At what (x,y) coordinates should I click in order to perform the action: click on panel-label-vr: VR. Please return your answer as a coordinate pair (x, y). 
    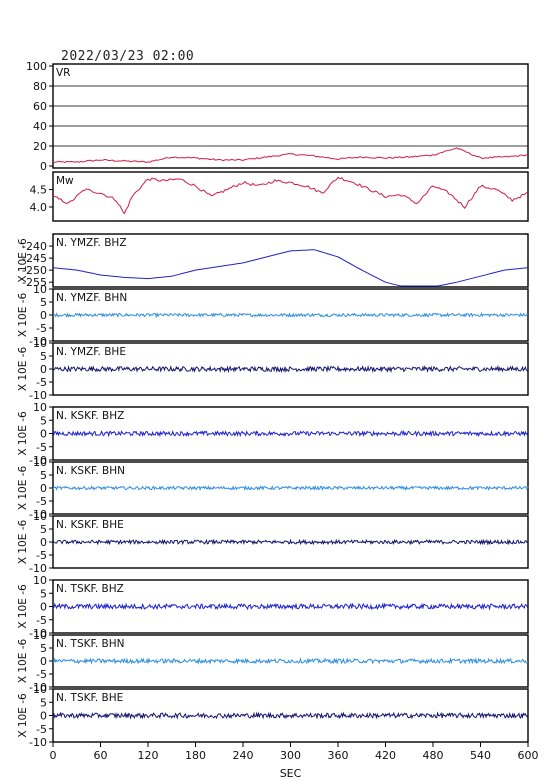
    Looking at the image, I should click on (63, 73).